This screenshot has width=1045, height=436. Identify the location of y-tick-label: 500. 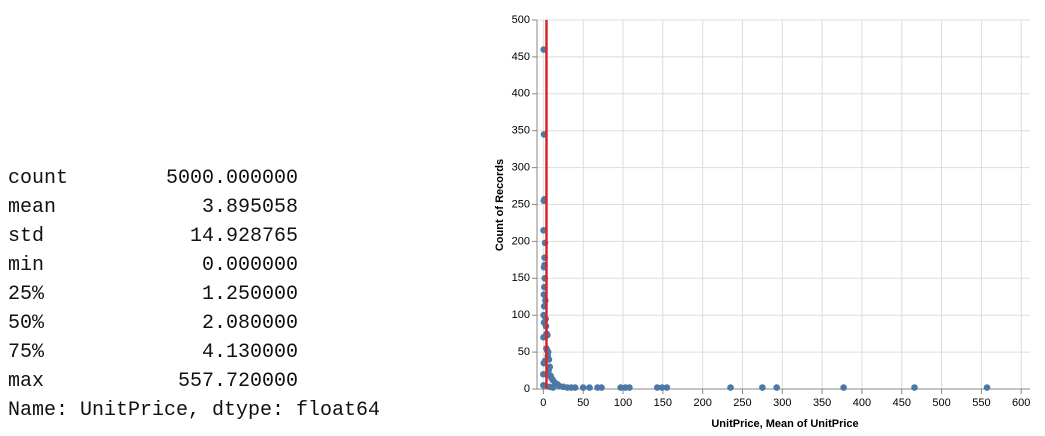
(521, 20).